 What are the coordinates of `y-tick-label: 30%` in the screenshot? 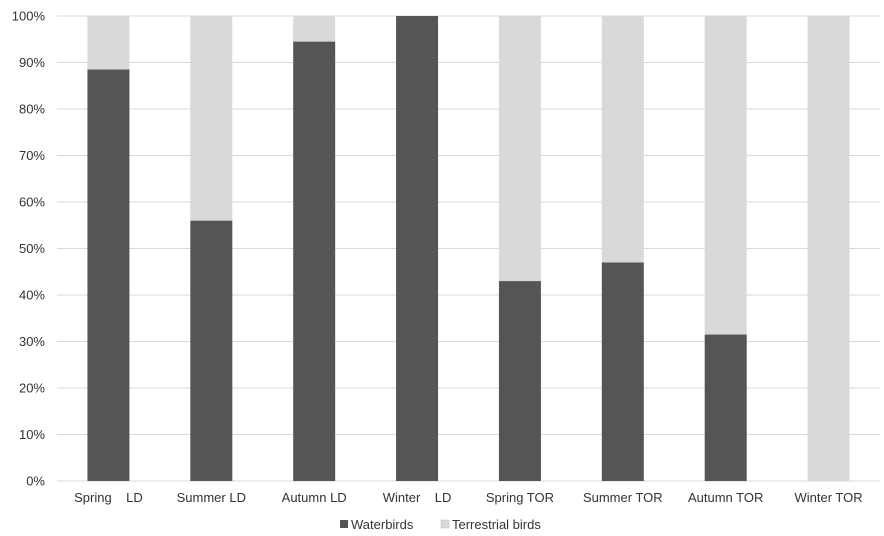 It's located at (32, 341).